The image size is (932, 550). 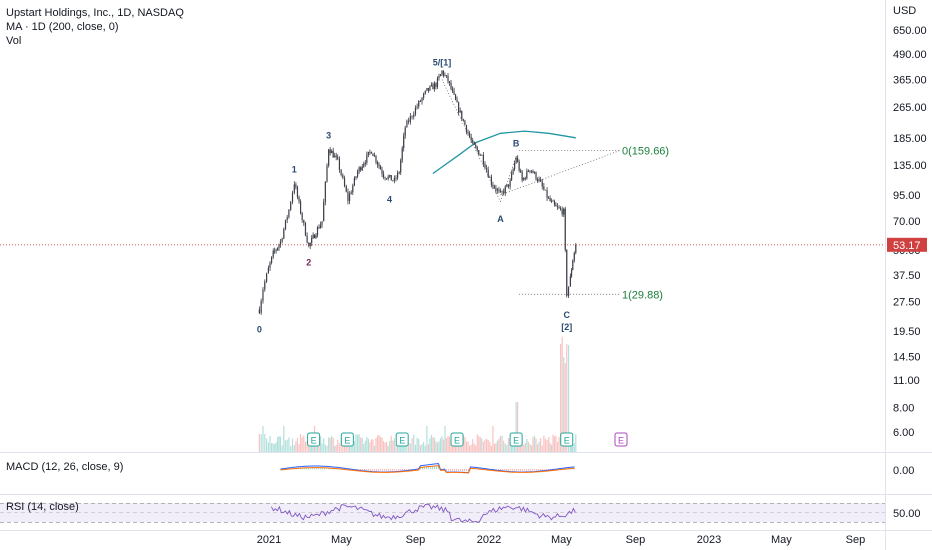 What do you see at coordinates (903, 408) in the screenshot?
I see `price-tick-label: 8.00` at bounding box center [903, 408].